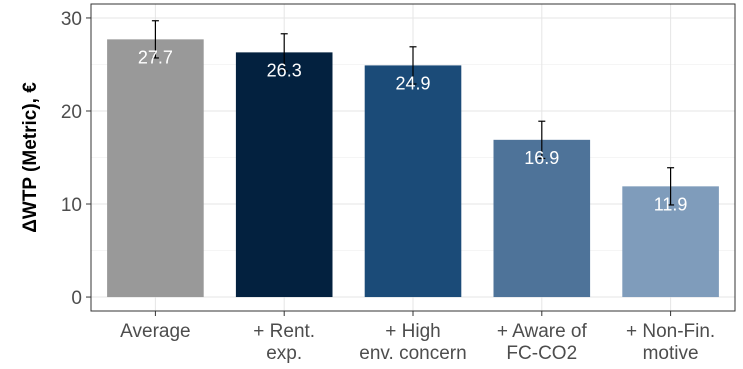 Image resolution: width=743 pixels, height=369 pixels. Describe the element at coordinates (541, 353) in the screenshot. I see `x-tick-label-line: FC-CO2` at that location.